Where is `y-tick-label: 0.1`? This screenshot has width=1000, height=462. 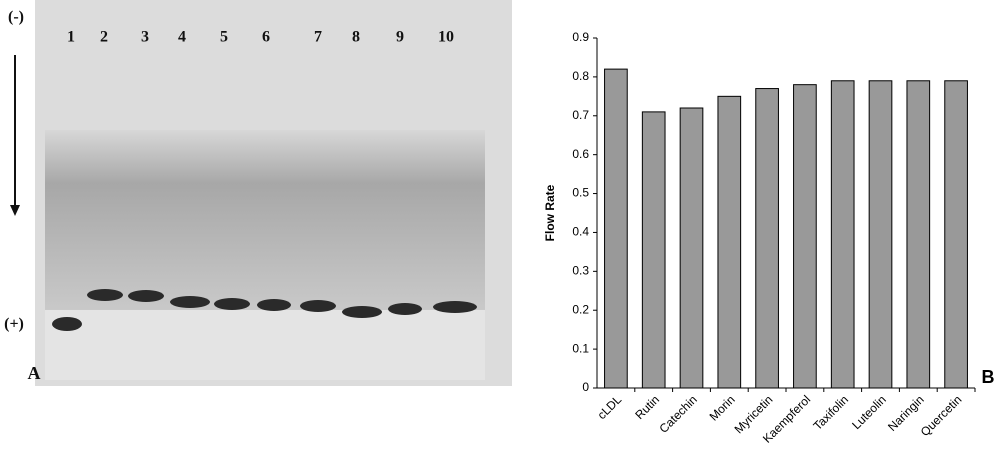 y-tick-label: 0.1 is located at coordinates (580, 348).